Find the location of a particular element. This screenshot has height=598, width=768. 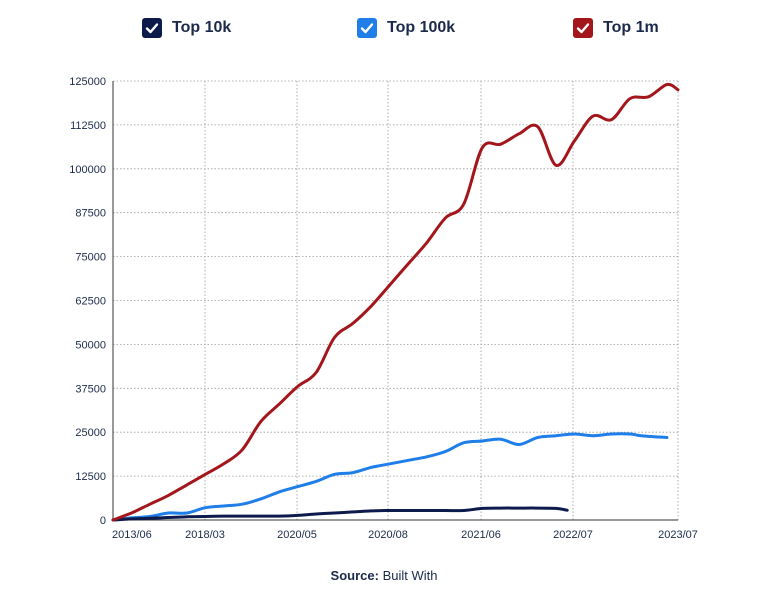

y-tick-label: 25000 is located at coordinates (90, 433).